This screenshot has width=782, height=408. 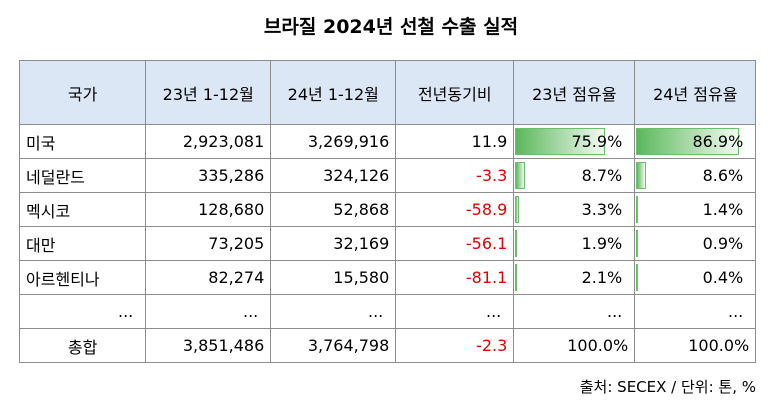 I want to click on share23-cell: 8.7%, so click(x=574, y=175).